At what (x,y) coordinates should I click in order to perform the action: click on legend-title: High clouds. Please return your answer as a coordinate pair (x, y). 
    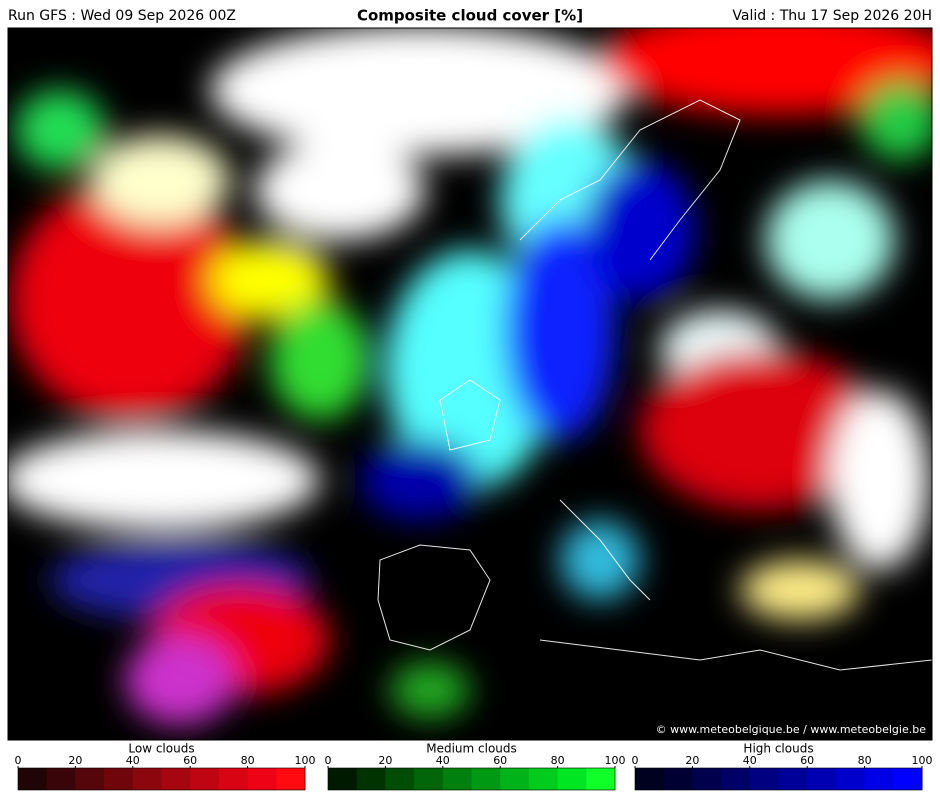
    Looking at the image, I should click on (778, 749).